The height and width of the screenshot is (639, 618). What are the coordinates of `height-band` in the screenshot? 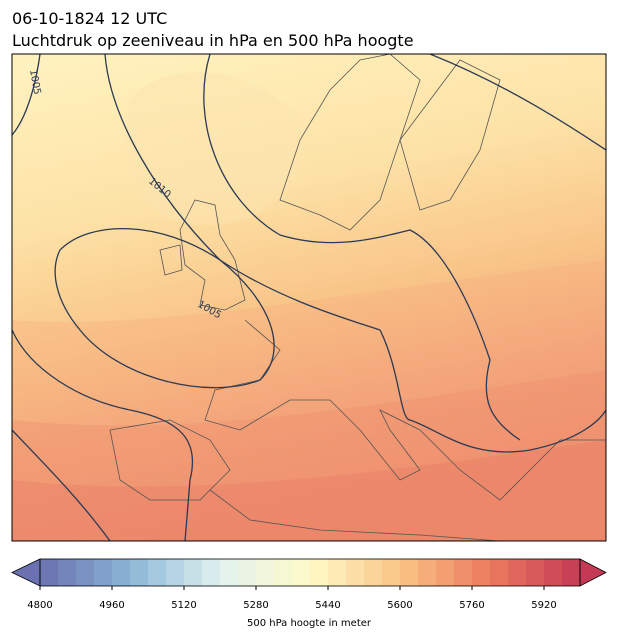 It's located at (215, 149).